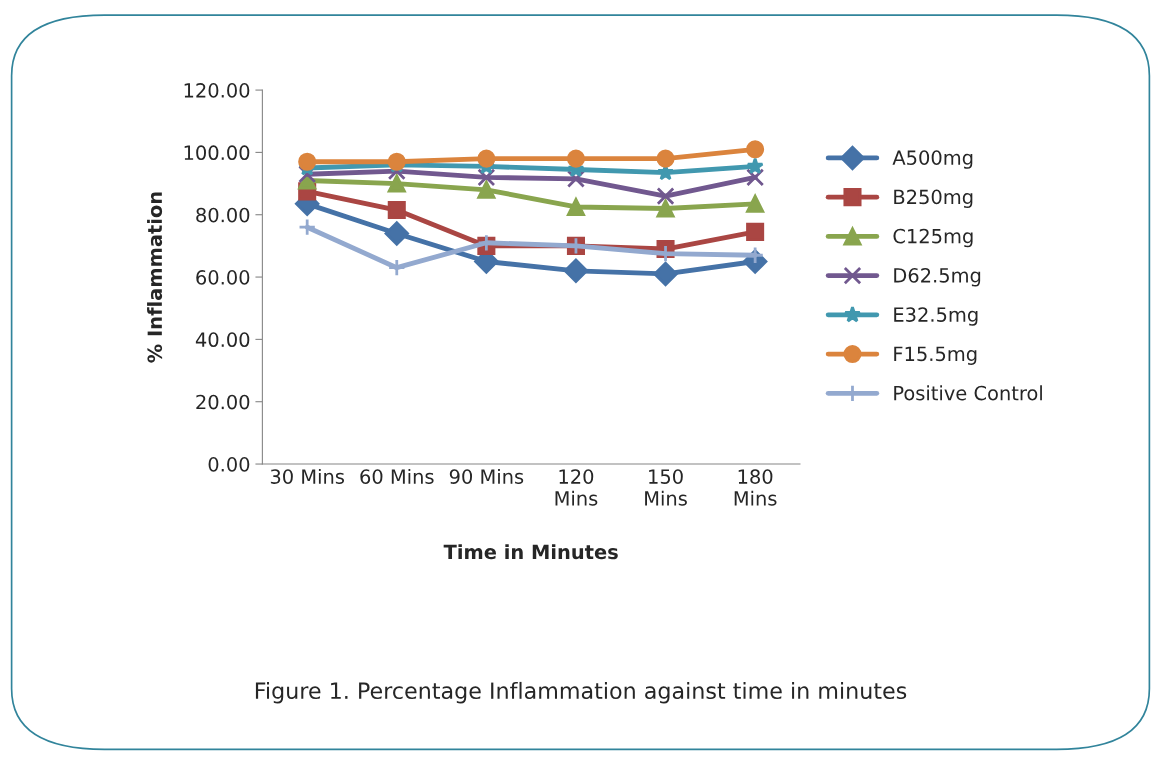  I want to click on y-tick-label: 120.00, so click(217, 90).